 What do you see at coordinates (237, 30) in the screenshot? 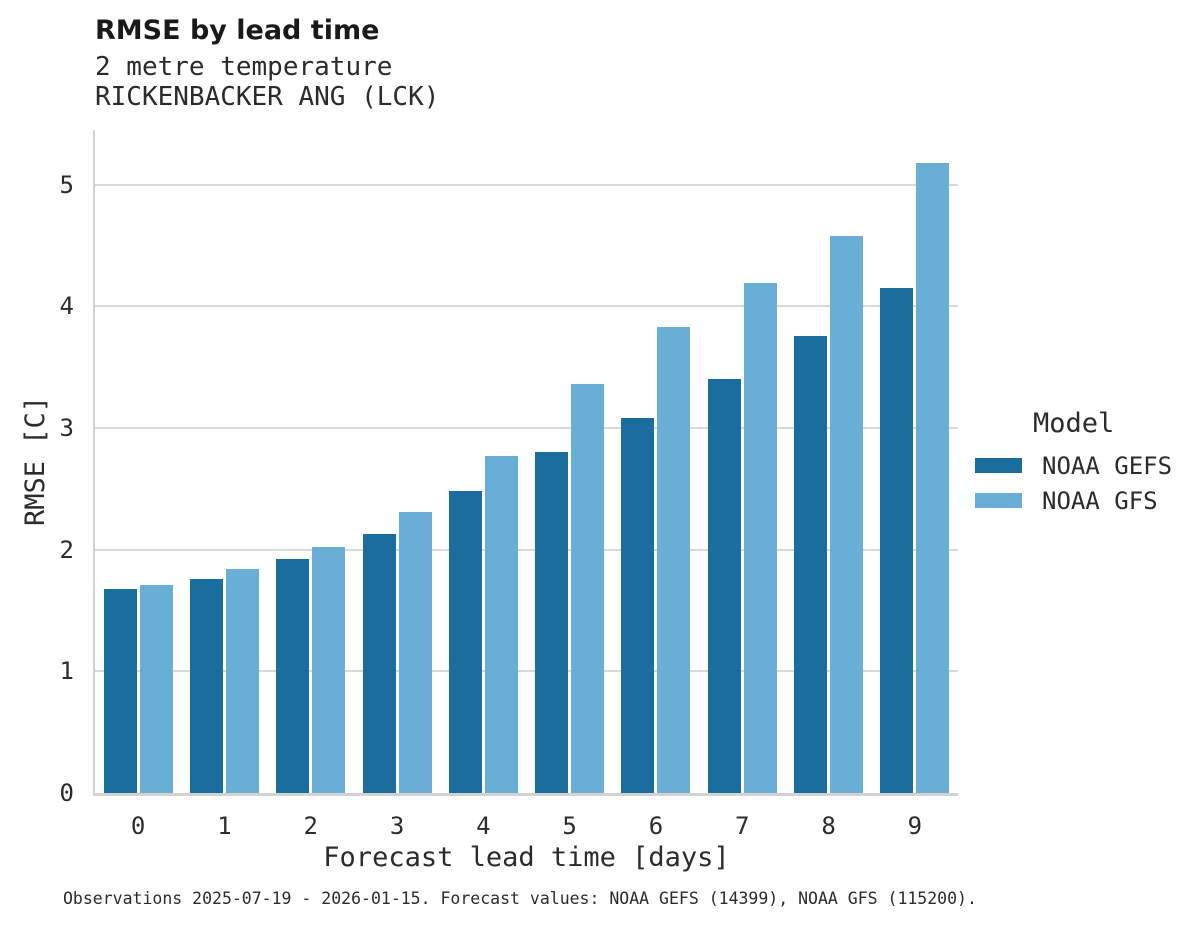
I see `chart-title: RMSE by lead time` at bounding box center [237, 30].